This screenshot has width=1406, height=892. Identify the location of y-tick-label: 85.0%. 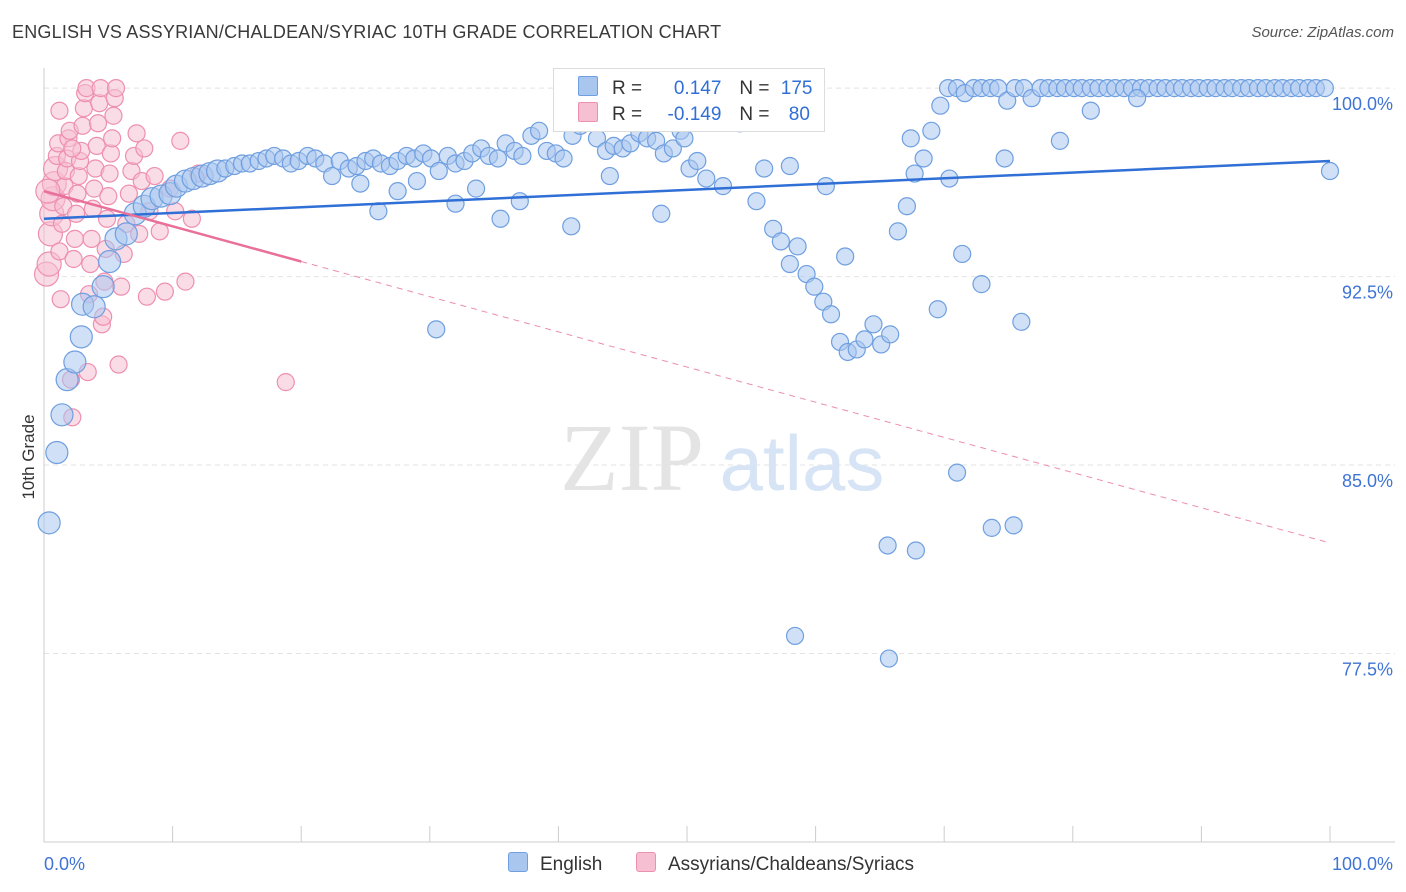
(1367, 481).